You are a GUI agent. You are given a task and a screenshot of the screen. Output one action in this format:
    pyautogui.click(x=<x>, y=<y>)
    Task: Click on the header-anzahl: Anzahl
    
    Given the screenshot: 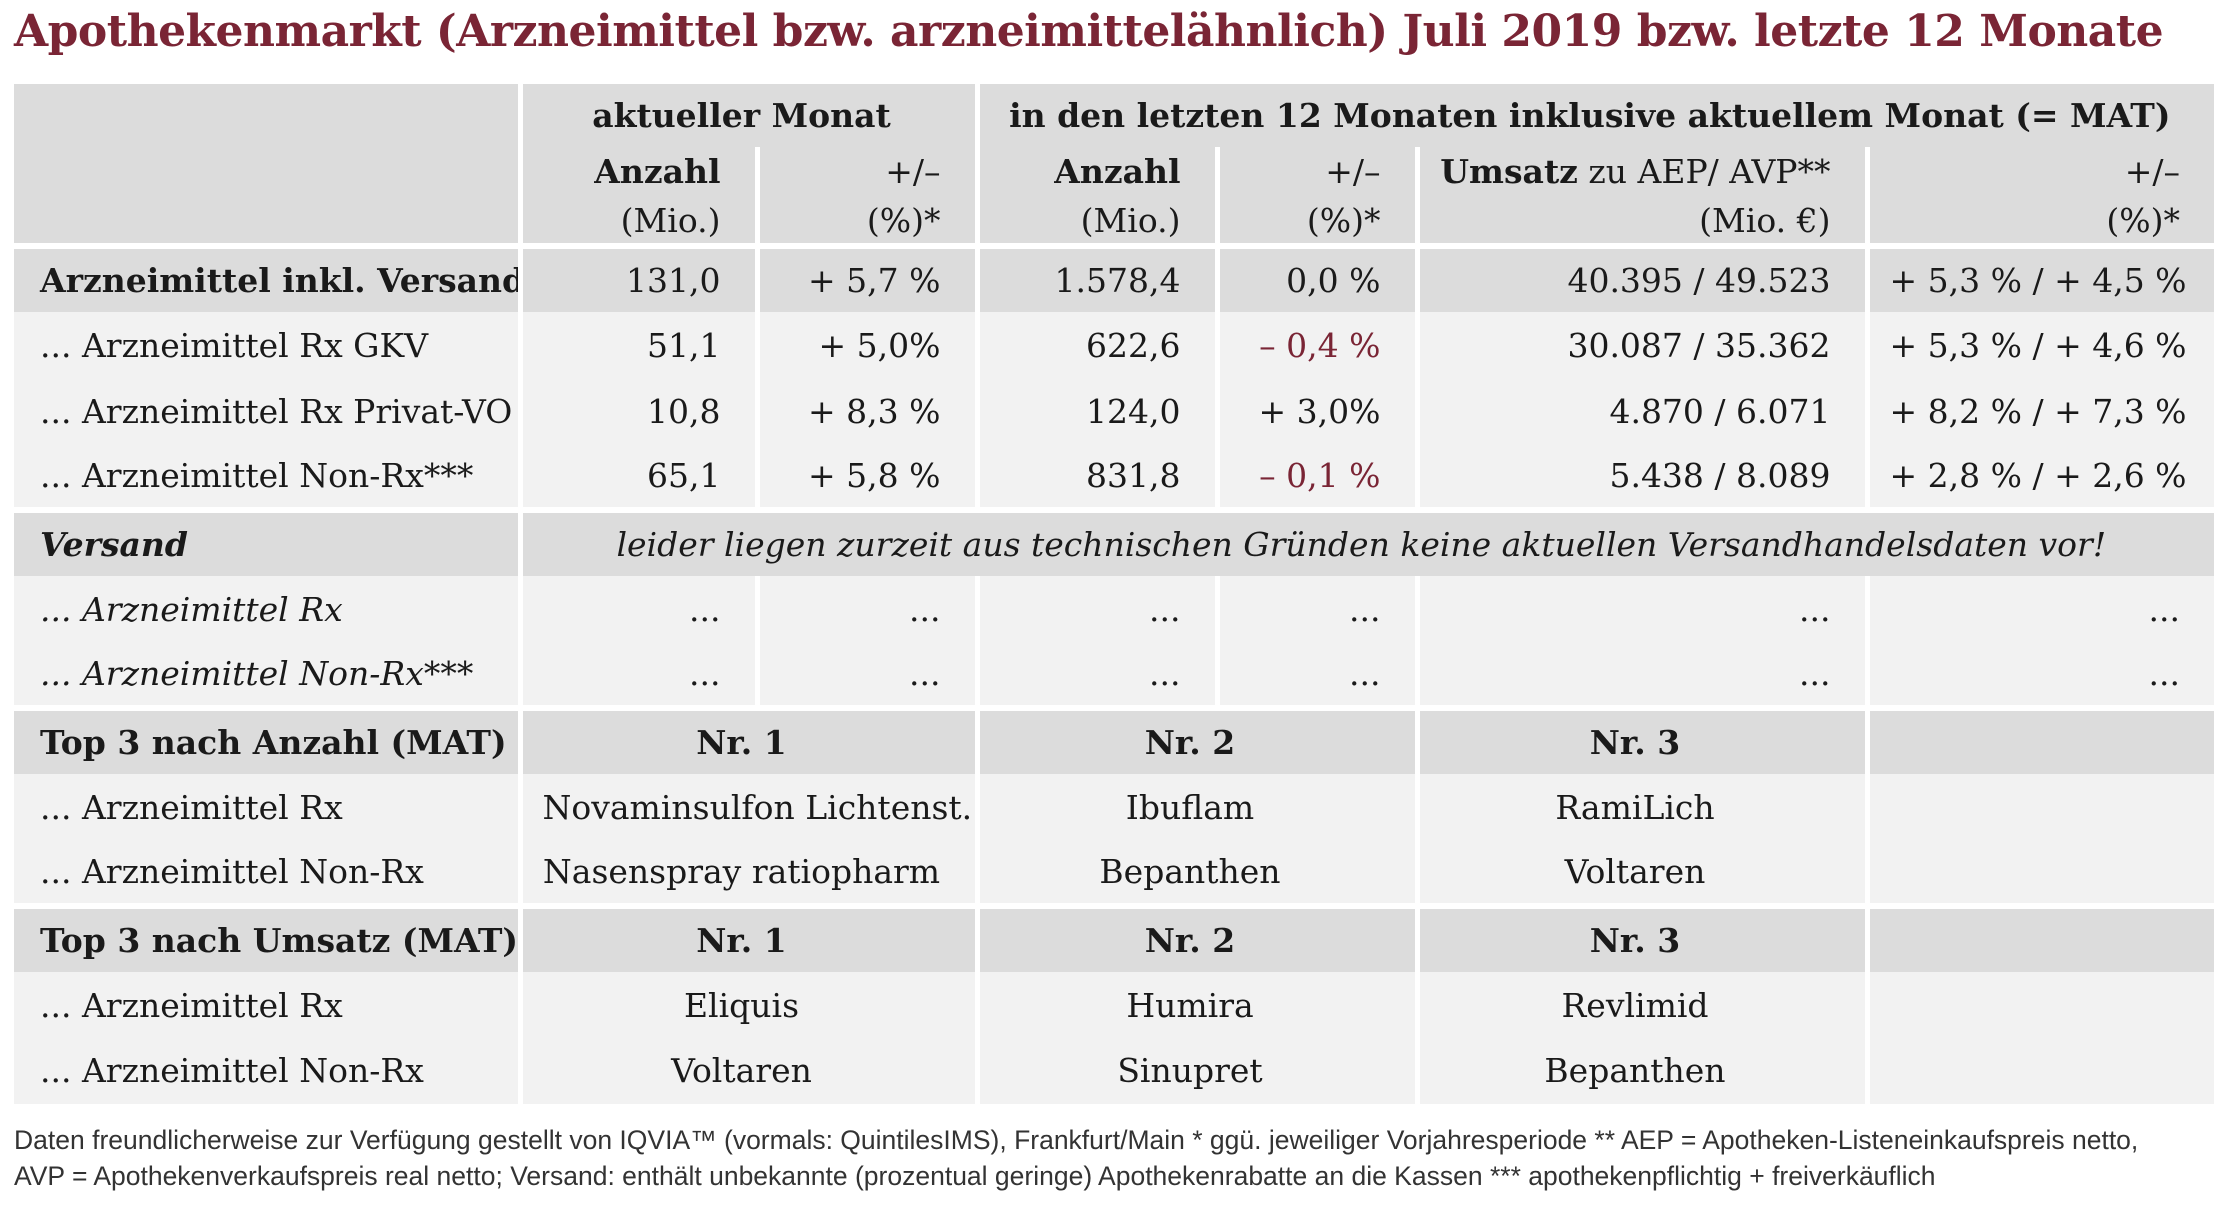 What is the action you would take?
    pyautogui.click(x=637, y=171)
    